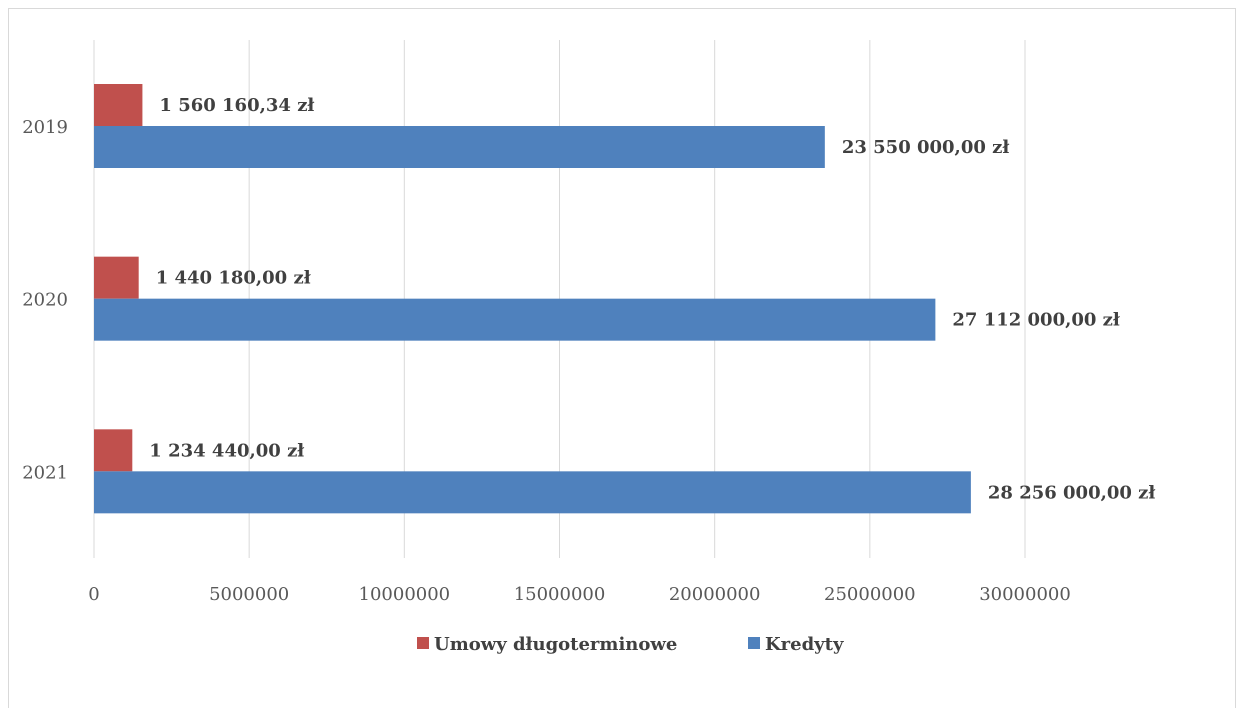  Describe the element at coordinates (804, 644) in the screenshot. I see `legend-label-kredyty: Kredyty` at that location.